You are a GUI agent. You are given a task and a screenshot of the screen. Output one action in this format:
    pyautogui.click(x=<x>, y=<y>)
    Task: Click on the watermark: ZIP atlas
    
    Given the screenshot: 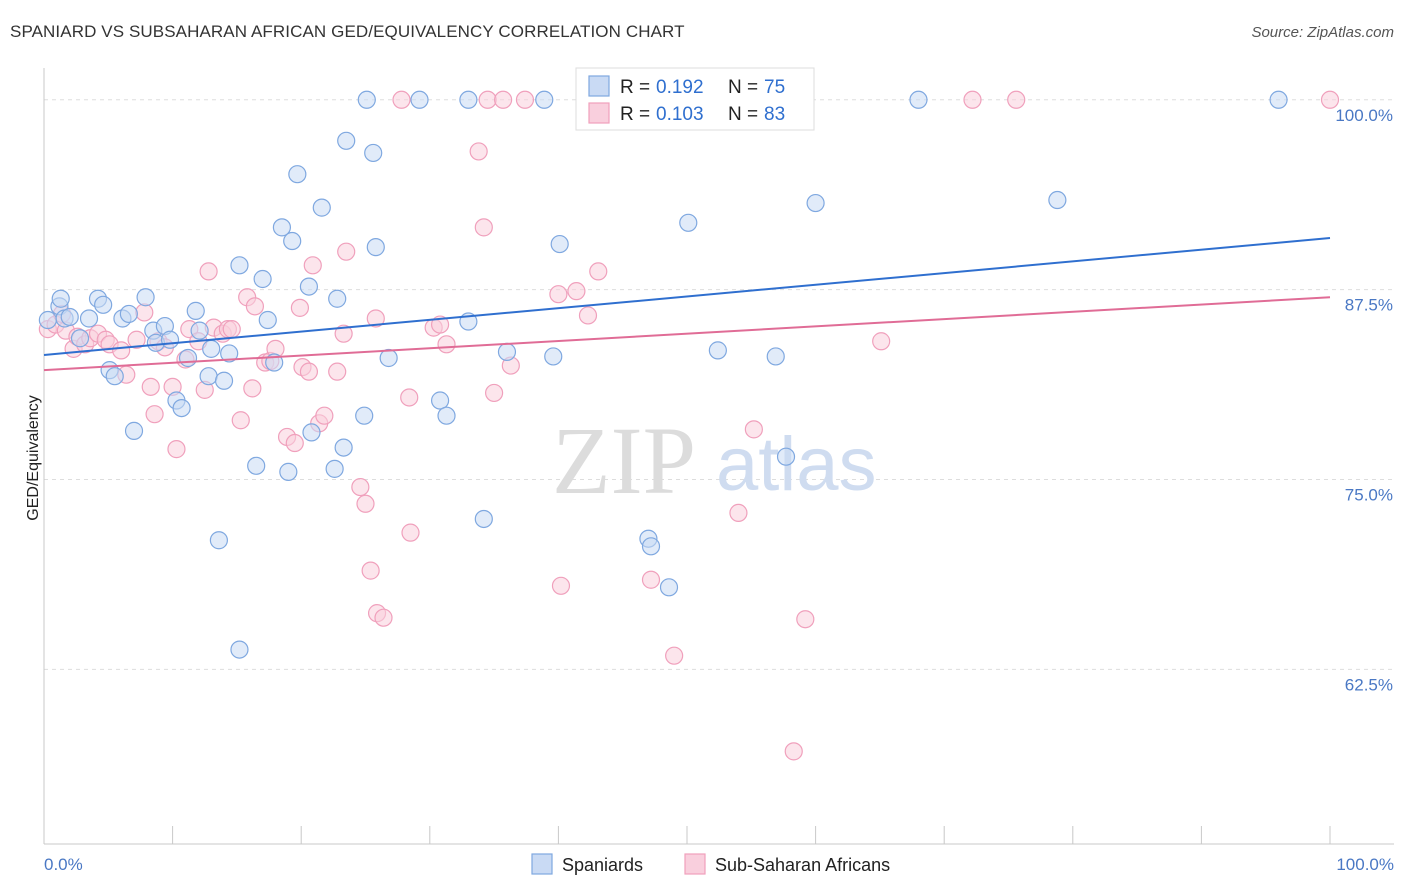 What is the action you would take?
    pyautogui.click(x=714, y=460)
    